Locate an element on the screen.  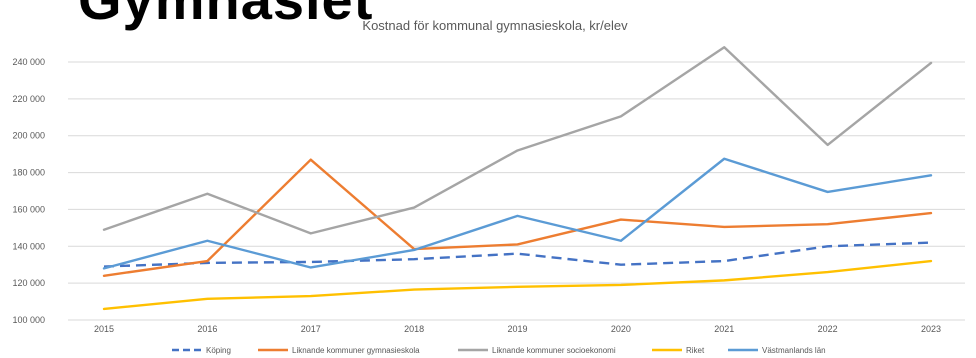
x-tick-label: 2021 is located at coordinates (724, 329).